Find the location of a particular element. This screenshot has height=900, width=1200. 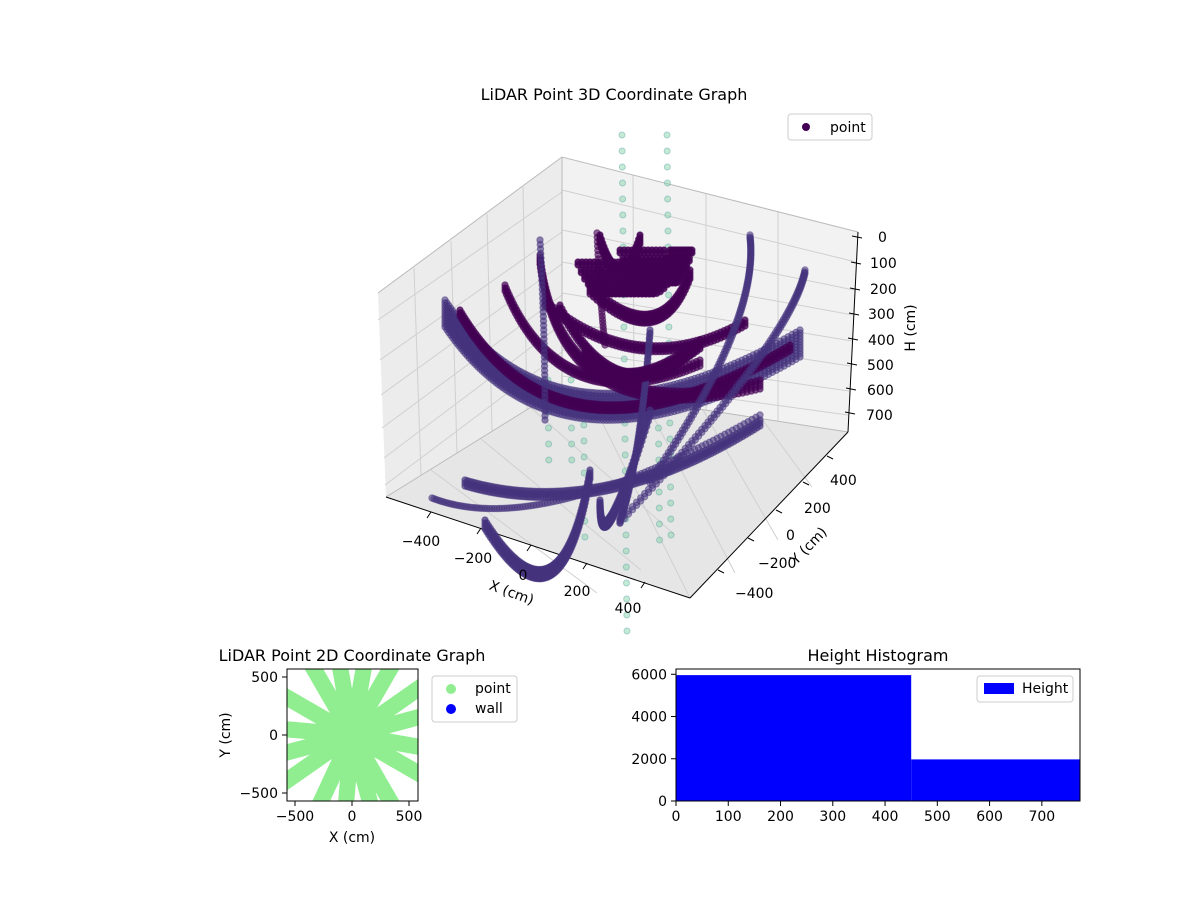

z-axis-line is located at coordinates (853, 332).